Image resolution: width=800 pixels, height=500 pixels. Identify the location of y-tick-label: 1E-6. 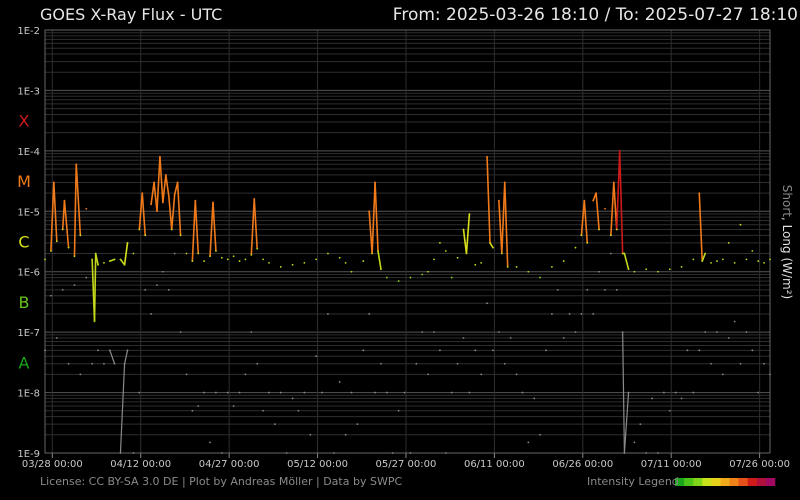
(28, 273).